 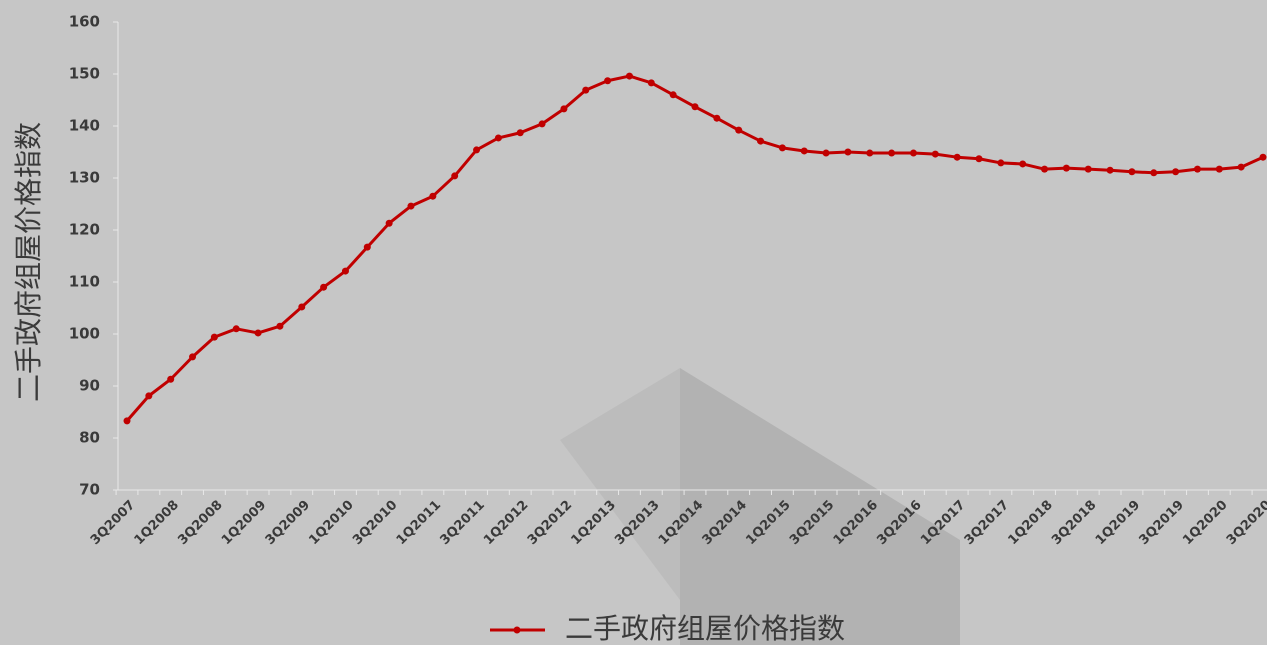 What do you see at coordinates (89, 490) in the screenshot?
I see `y-tick-label: 70` at bounding box center [89, 490].